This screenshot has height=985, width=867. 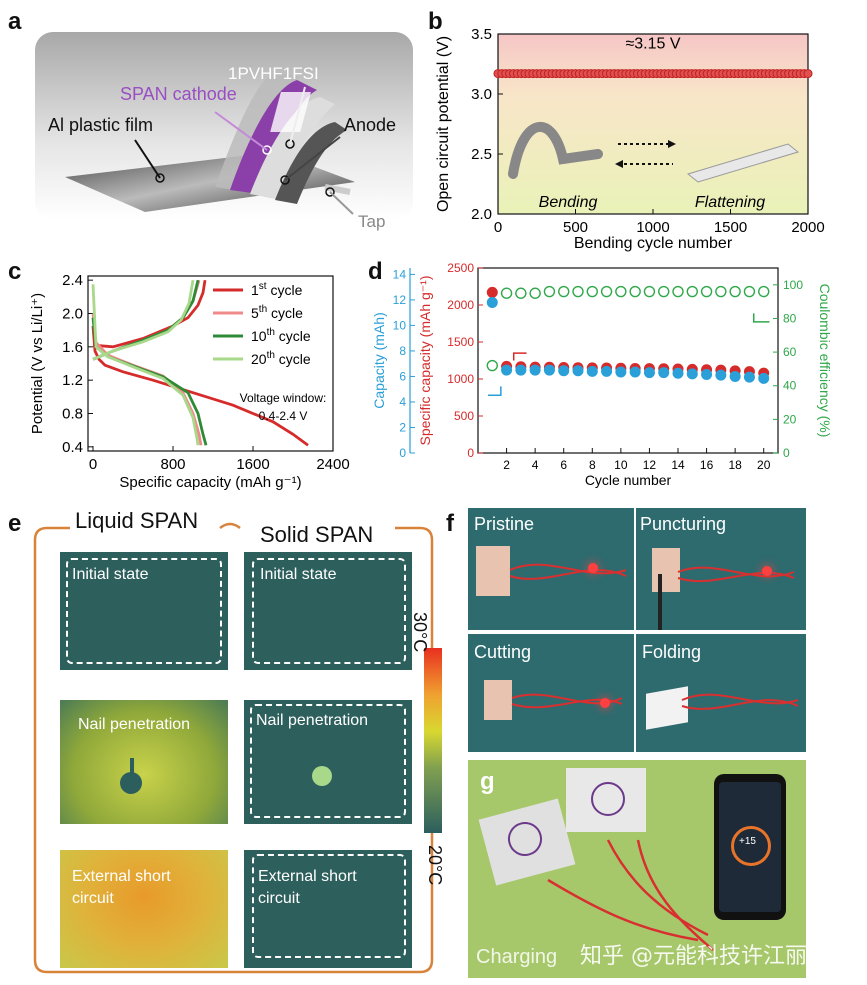 I want to click on colorbar-top-label: 30°C, so click(x=420, y=632).